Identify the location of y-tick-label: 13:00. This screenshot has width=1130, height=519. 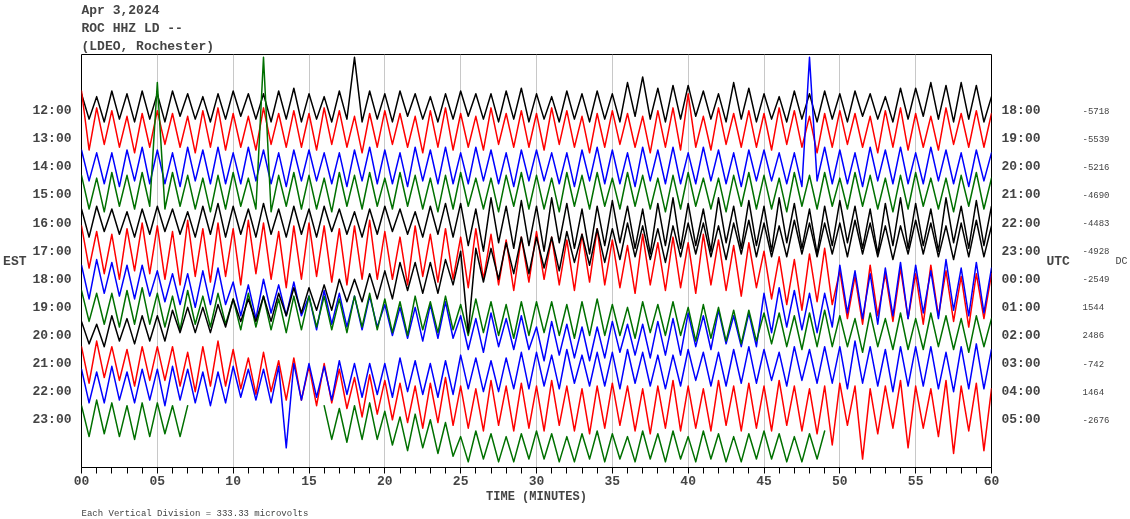
(52, 139).